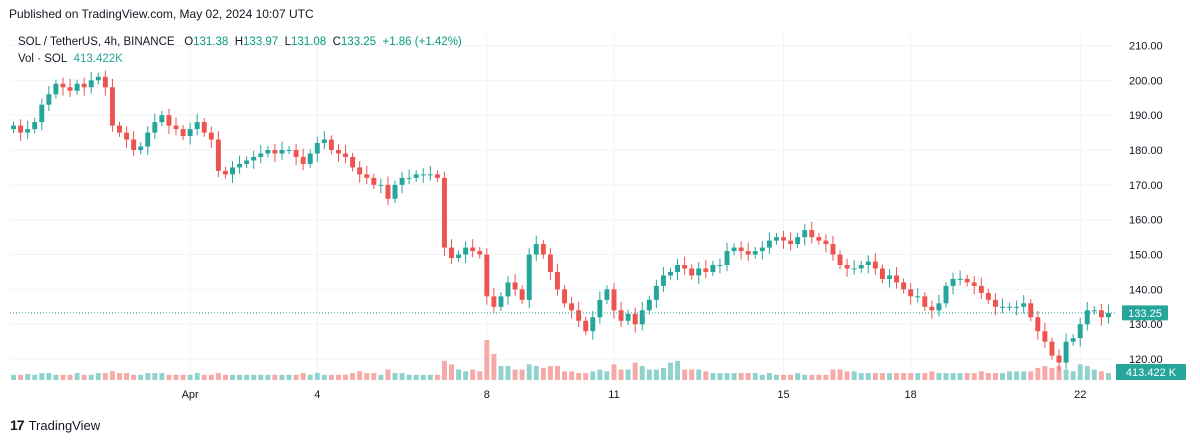  Describe the element at coordinates (96, 42) in the screenshot. I see `symbol-label: SOL / TetherUS, 4h, BINANCE` at that location.